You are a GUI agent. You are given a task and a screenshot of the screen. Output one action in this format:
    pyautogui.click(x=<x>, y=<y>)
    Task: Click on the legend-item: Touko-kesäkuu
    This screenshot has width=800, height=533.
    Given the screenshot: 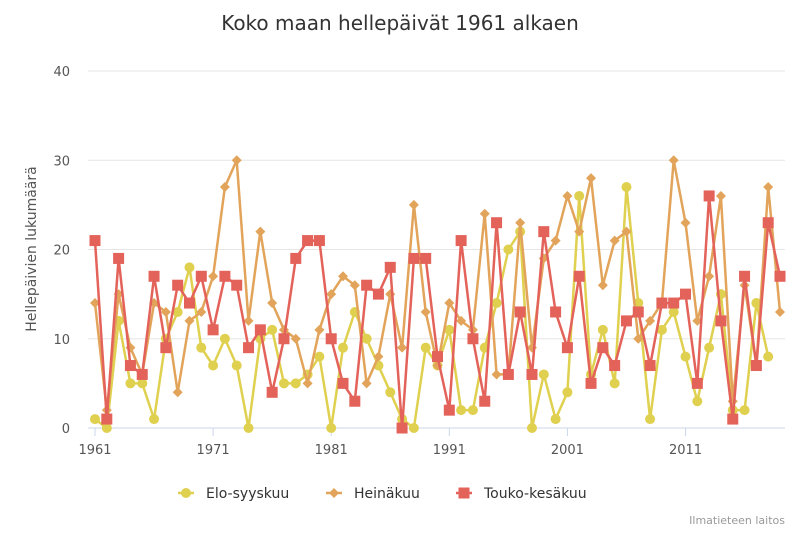 What is the action you would take?
    pyautogui.click(x=521, y=494)
    